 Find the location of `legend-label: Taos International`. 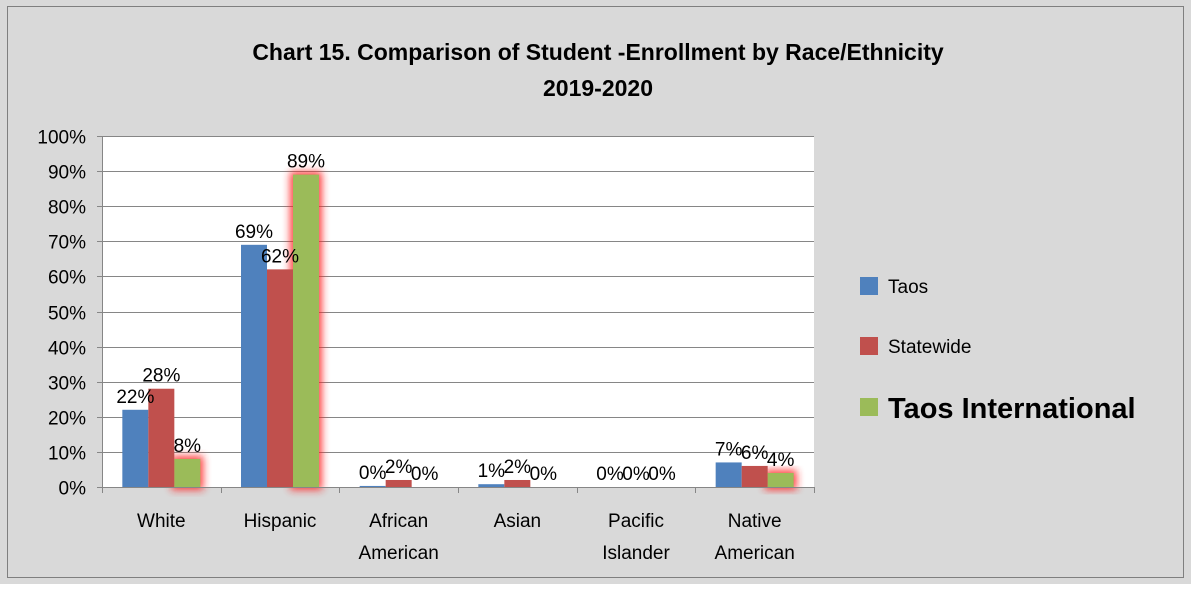

legend-label: Taos International is located at coordinates (1012, 409).